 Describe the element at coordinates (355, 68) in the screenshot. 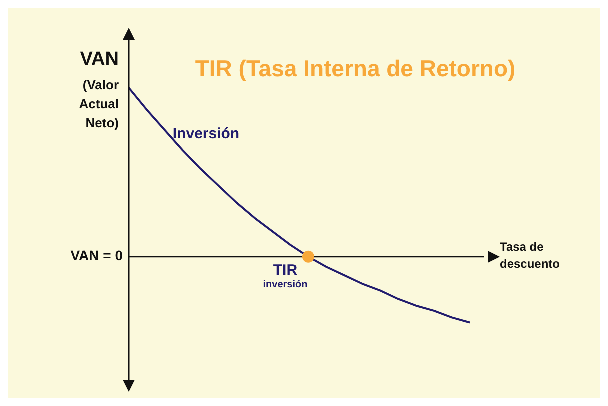

I see `chart-title: TIR (Tasa Interna de Retorno)` at that location.